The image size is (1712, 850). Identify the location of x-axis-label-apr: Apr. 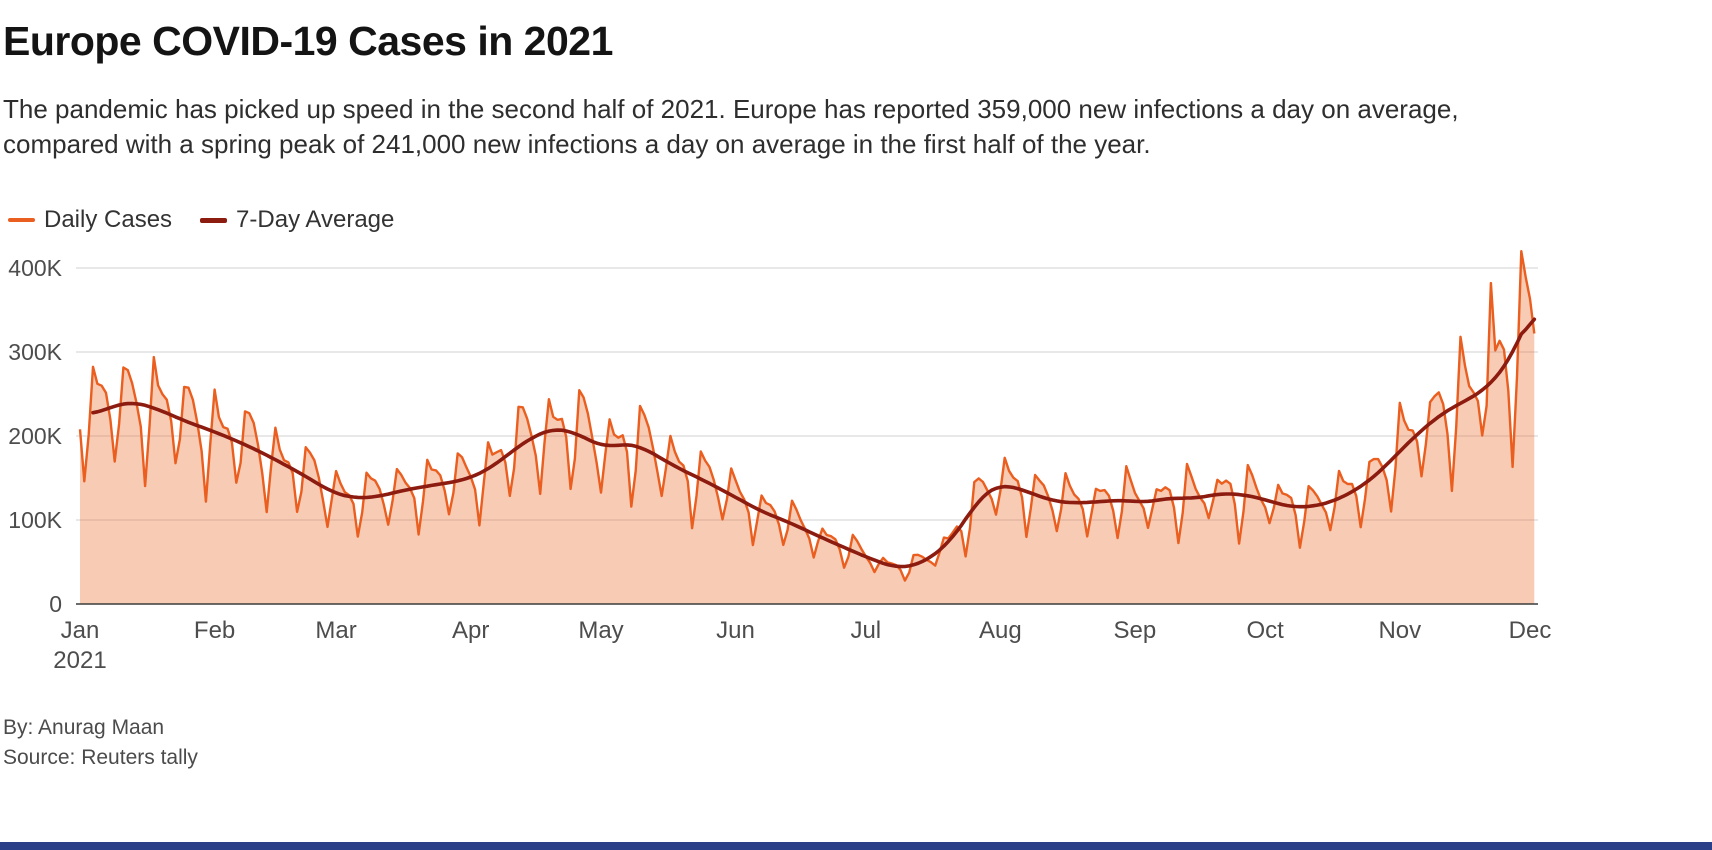
(470, 630).